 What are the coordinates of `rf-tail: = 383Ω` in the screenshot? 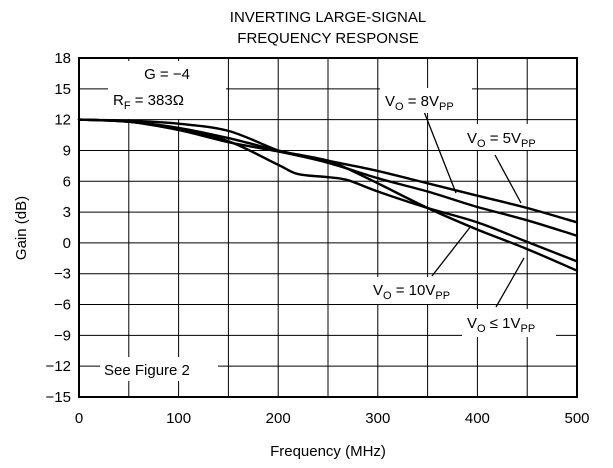 It's located at (157, 100).